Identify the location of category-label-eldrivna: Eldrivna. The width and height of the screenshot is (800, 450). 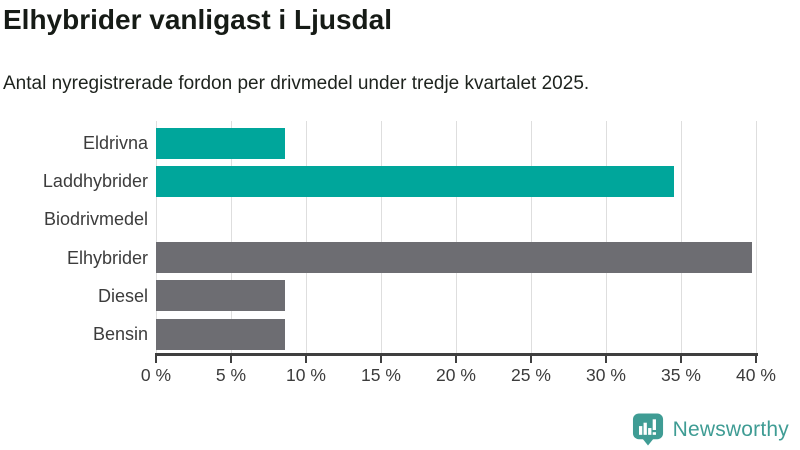
(115, 143).